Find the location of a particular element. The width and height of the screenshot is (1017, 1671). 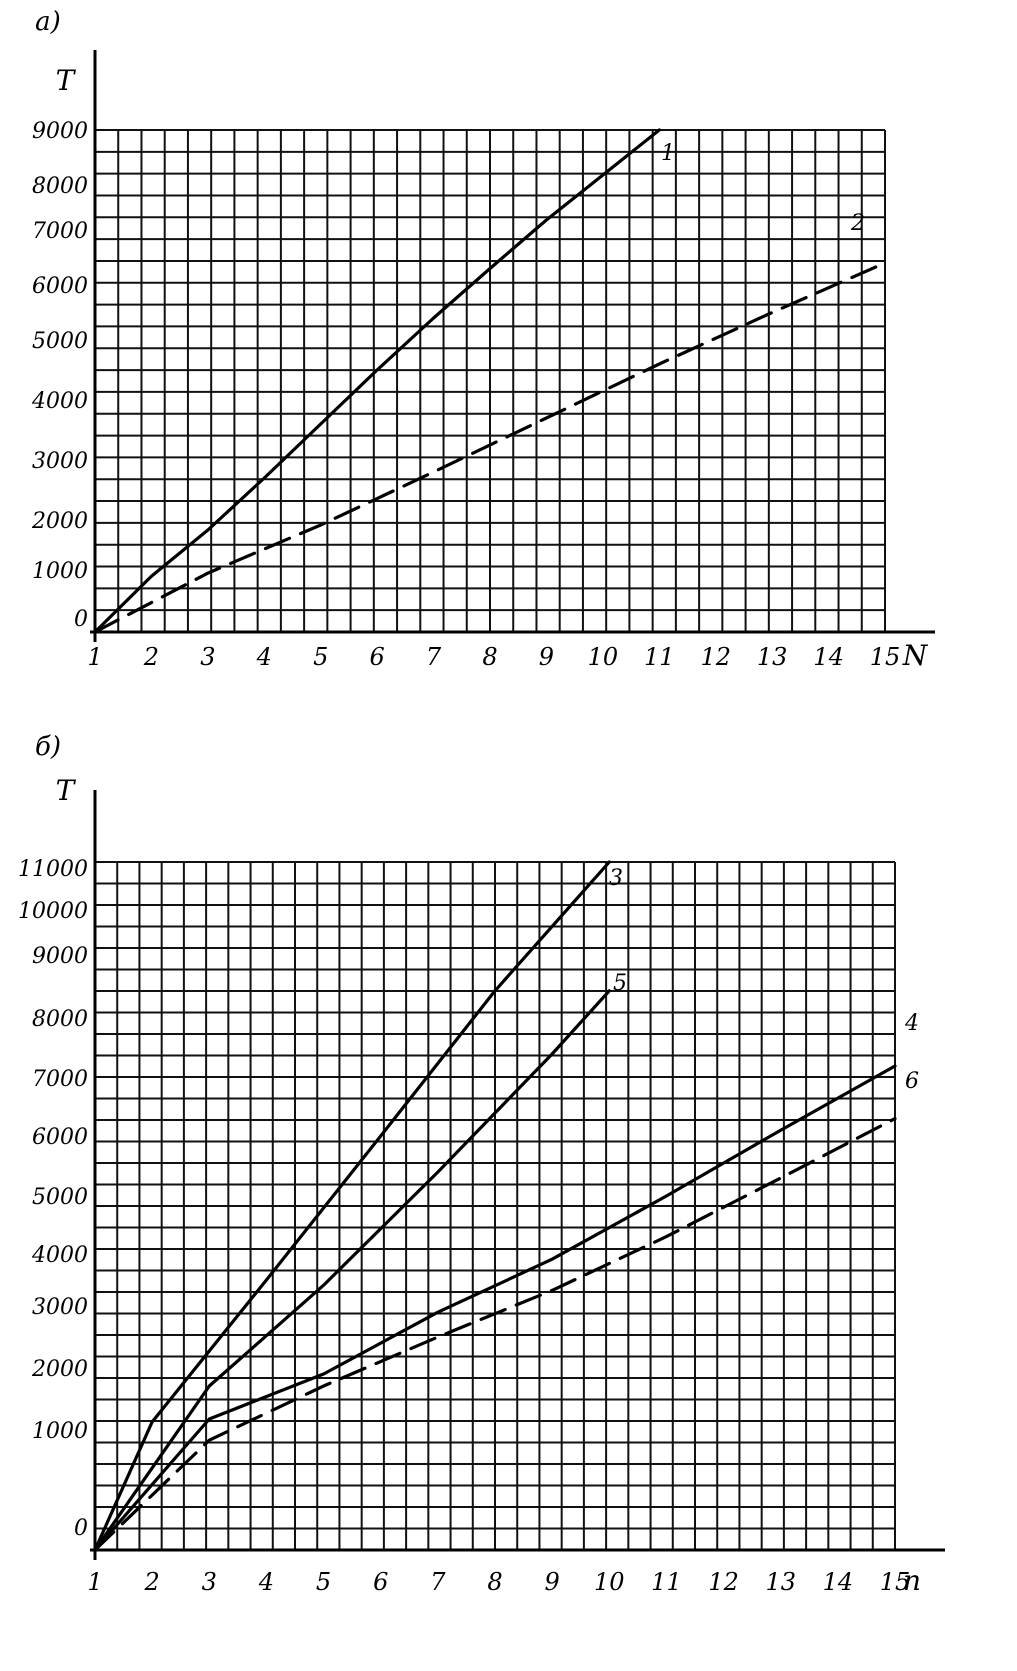

panel-b-x-tick-label: 7 is located at coordinates (438, 1582).